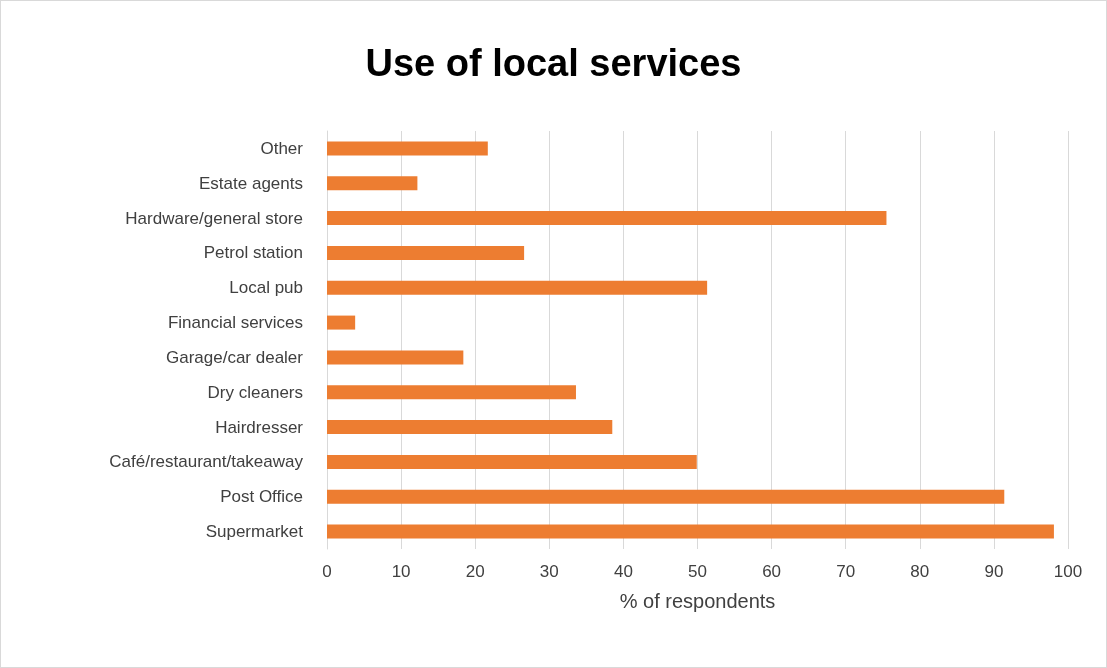  What do you see at coordinates (255, 392) in the screenshot?
I see `y-tick-label: Dry cleaners` at bounding box center [255, 392].